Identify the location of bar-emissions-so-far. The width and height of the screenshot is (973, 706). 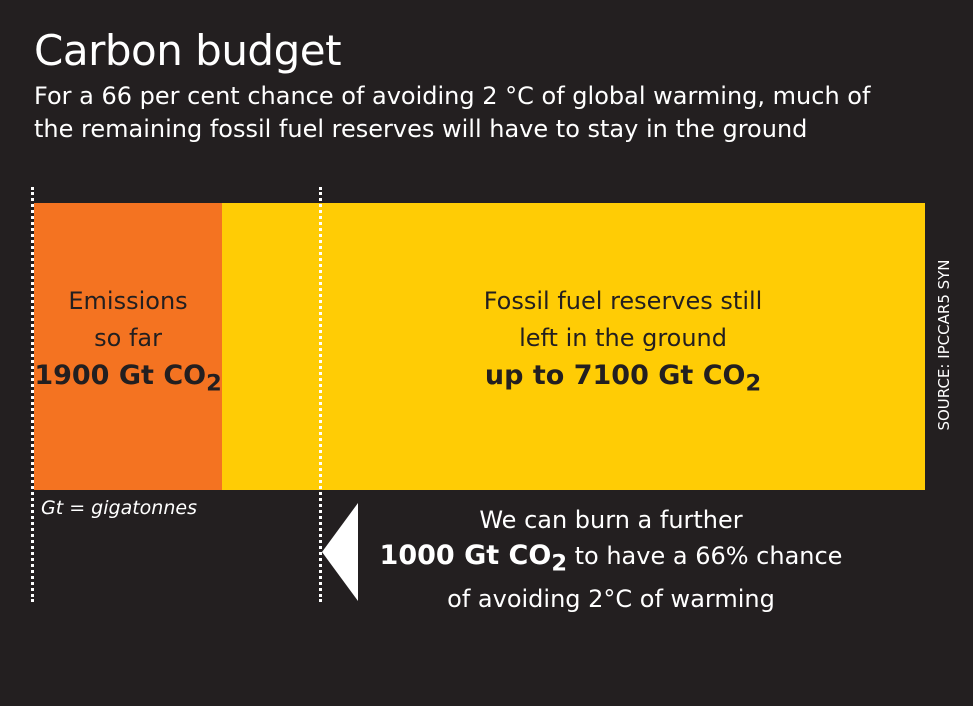
(128, 346).